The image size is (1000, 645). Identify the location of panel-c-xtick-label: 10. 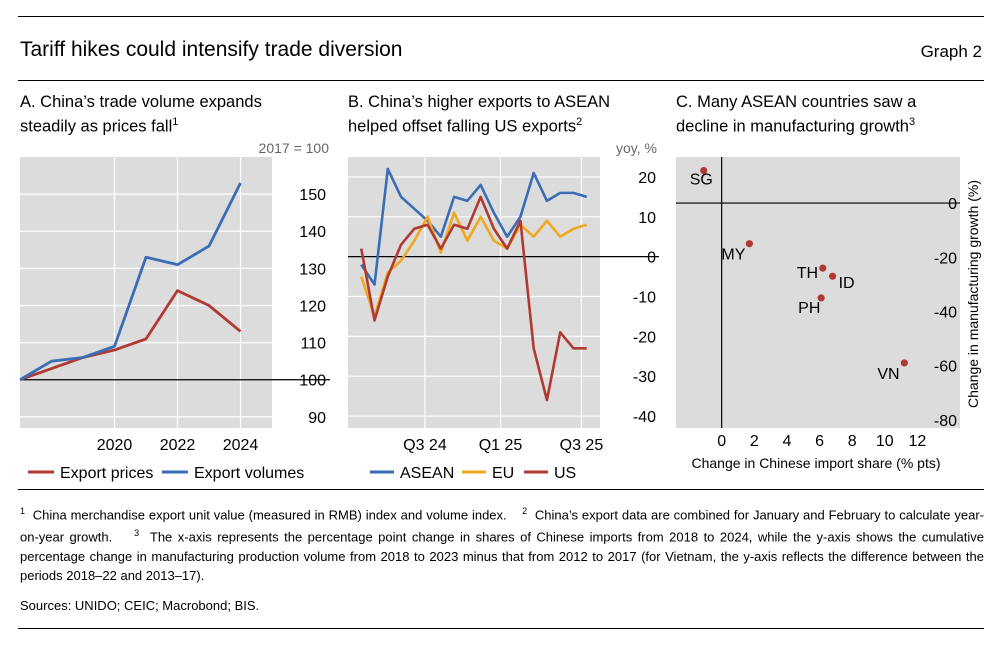
(885, 441).